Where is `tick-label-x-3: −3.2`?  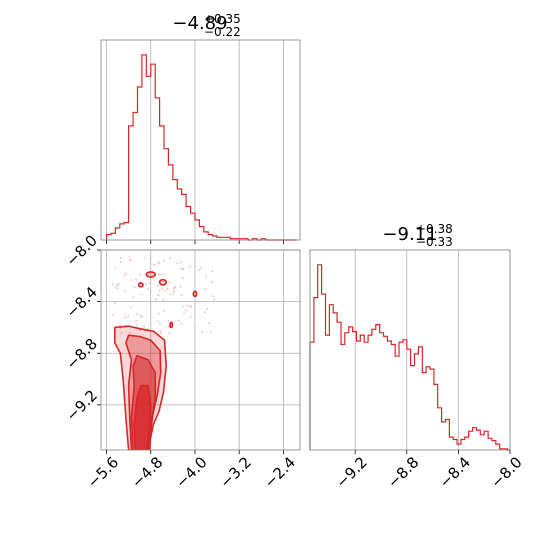 tick-label-x-3: −3.2 is located at coordinates (235, 472).